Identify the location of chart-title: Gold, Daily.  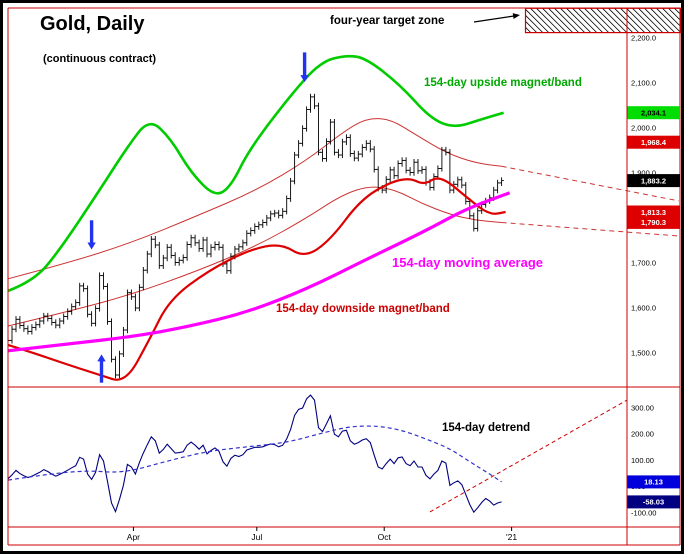
(92, 24).